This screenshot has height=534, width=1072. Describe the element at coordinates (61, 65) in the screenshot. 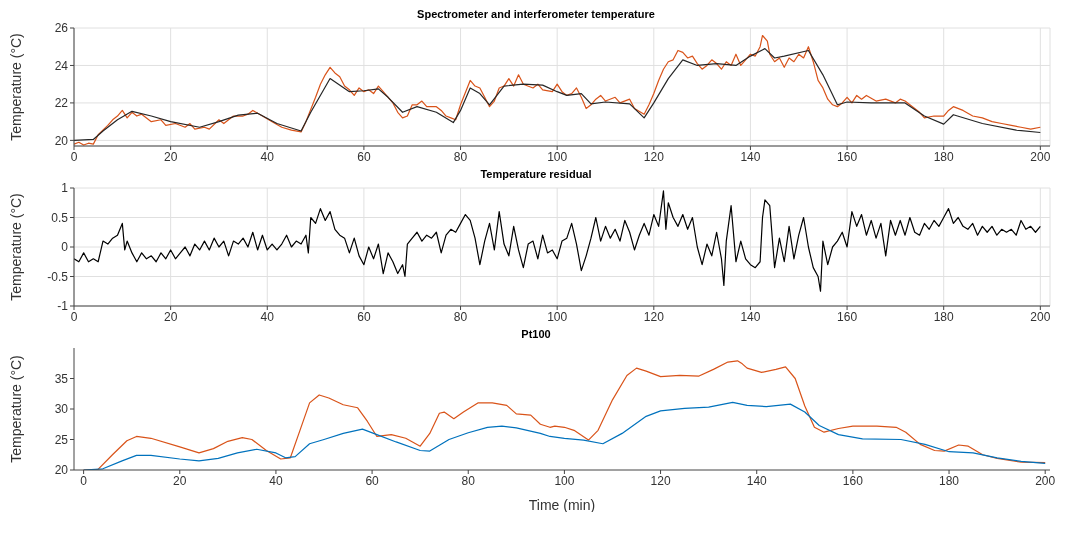

I see `y-tick-label: 24` at that location.